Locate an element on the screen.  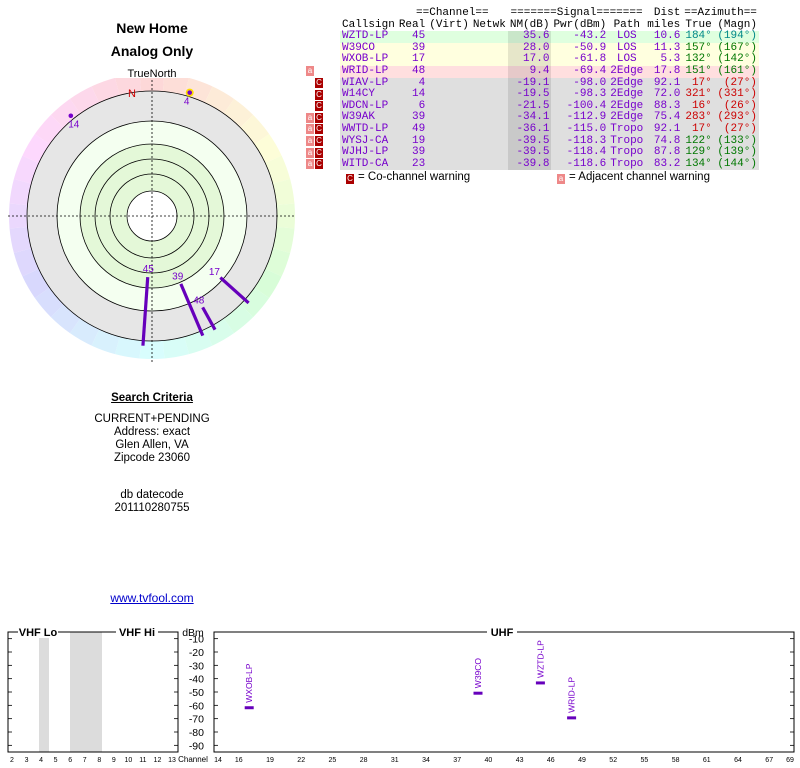
y-tick-label: -40 is located at coordinates (196, 680).